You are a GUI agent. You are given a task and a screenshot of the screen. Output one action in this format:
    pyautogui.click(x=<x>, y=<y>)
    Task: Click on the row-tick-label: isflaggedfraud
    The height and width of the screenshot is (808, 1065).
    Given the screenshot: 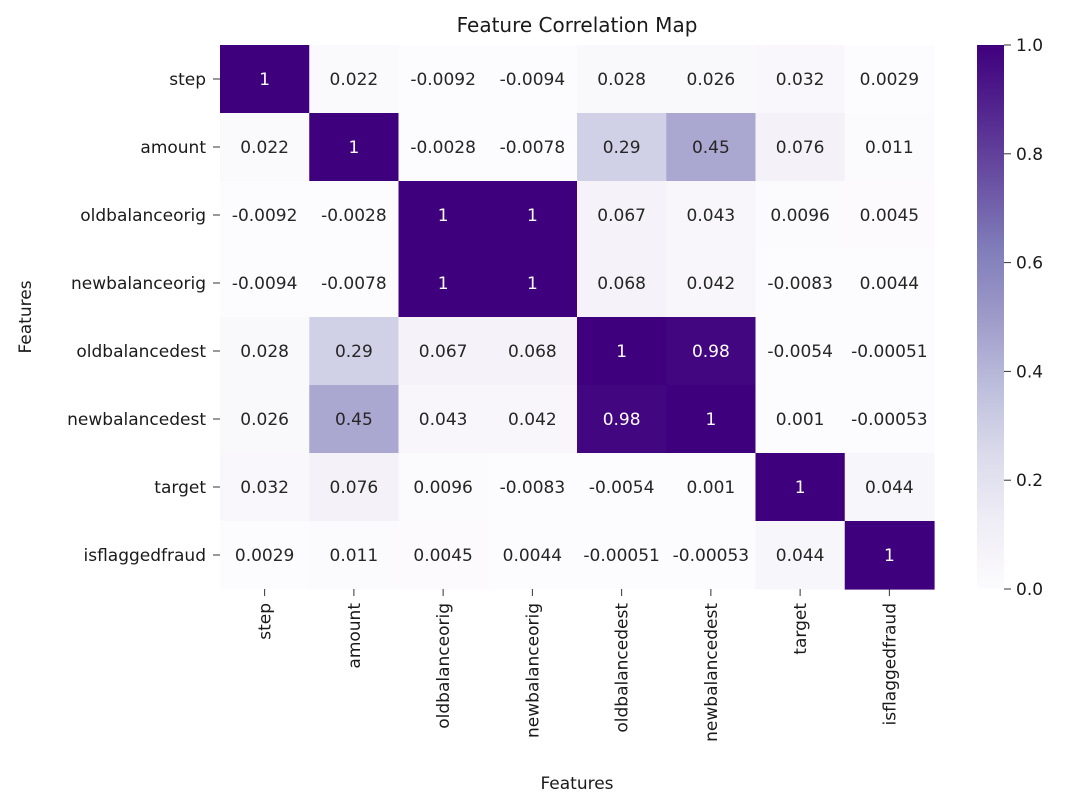 What is the action you would take?
    pyautogui.click(x=145, y=556)
    